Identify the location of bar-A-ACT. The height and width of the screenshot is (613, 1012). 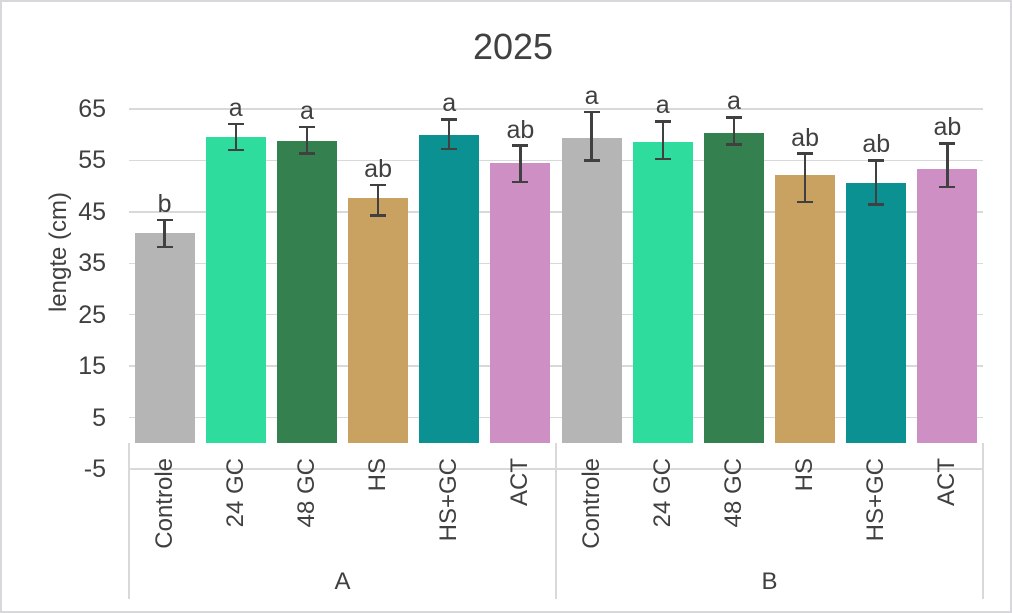
(520, 303).